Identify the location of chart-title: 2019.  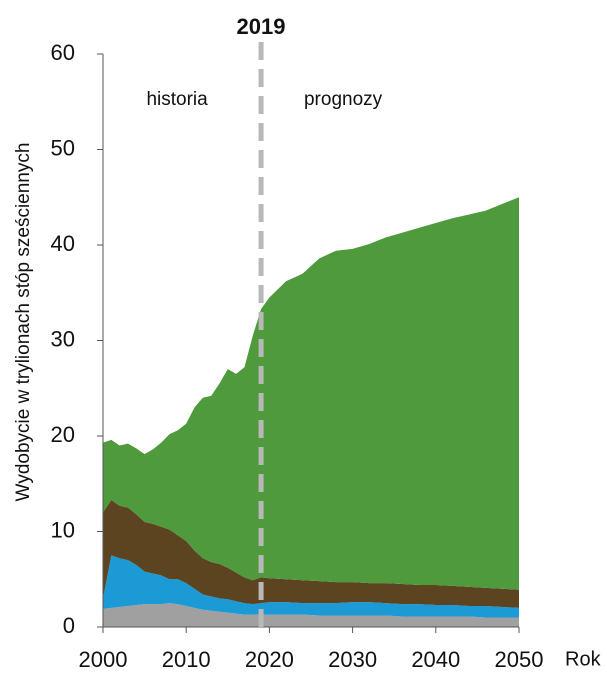
(261, 26).